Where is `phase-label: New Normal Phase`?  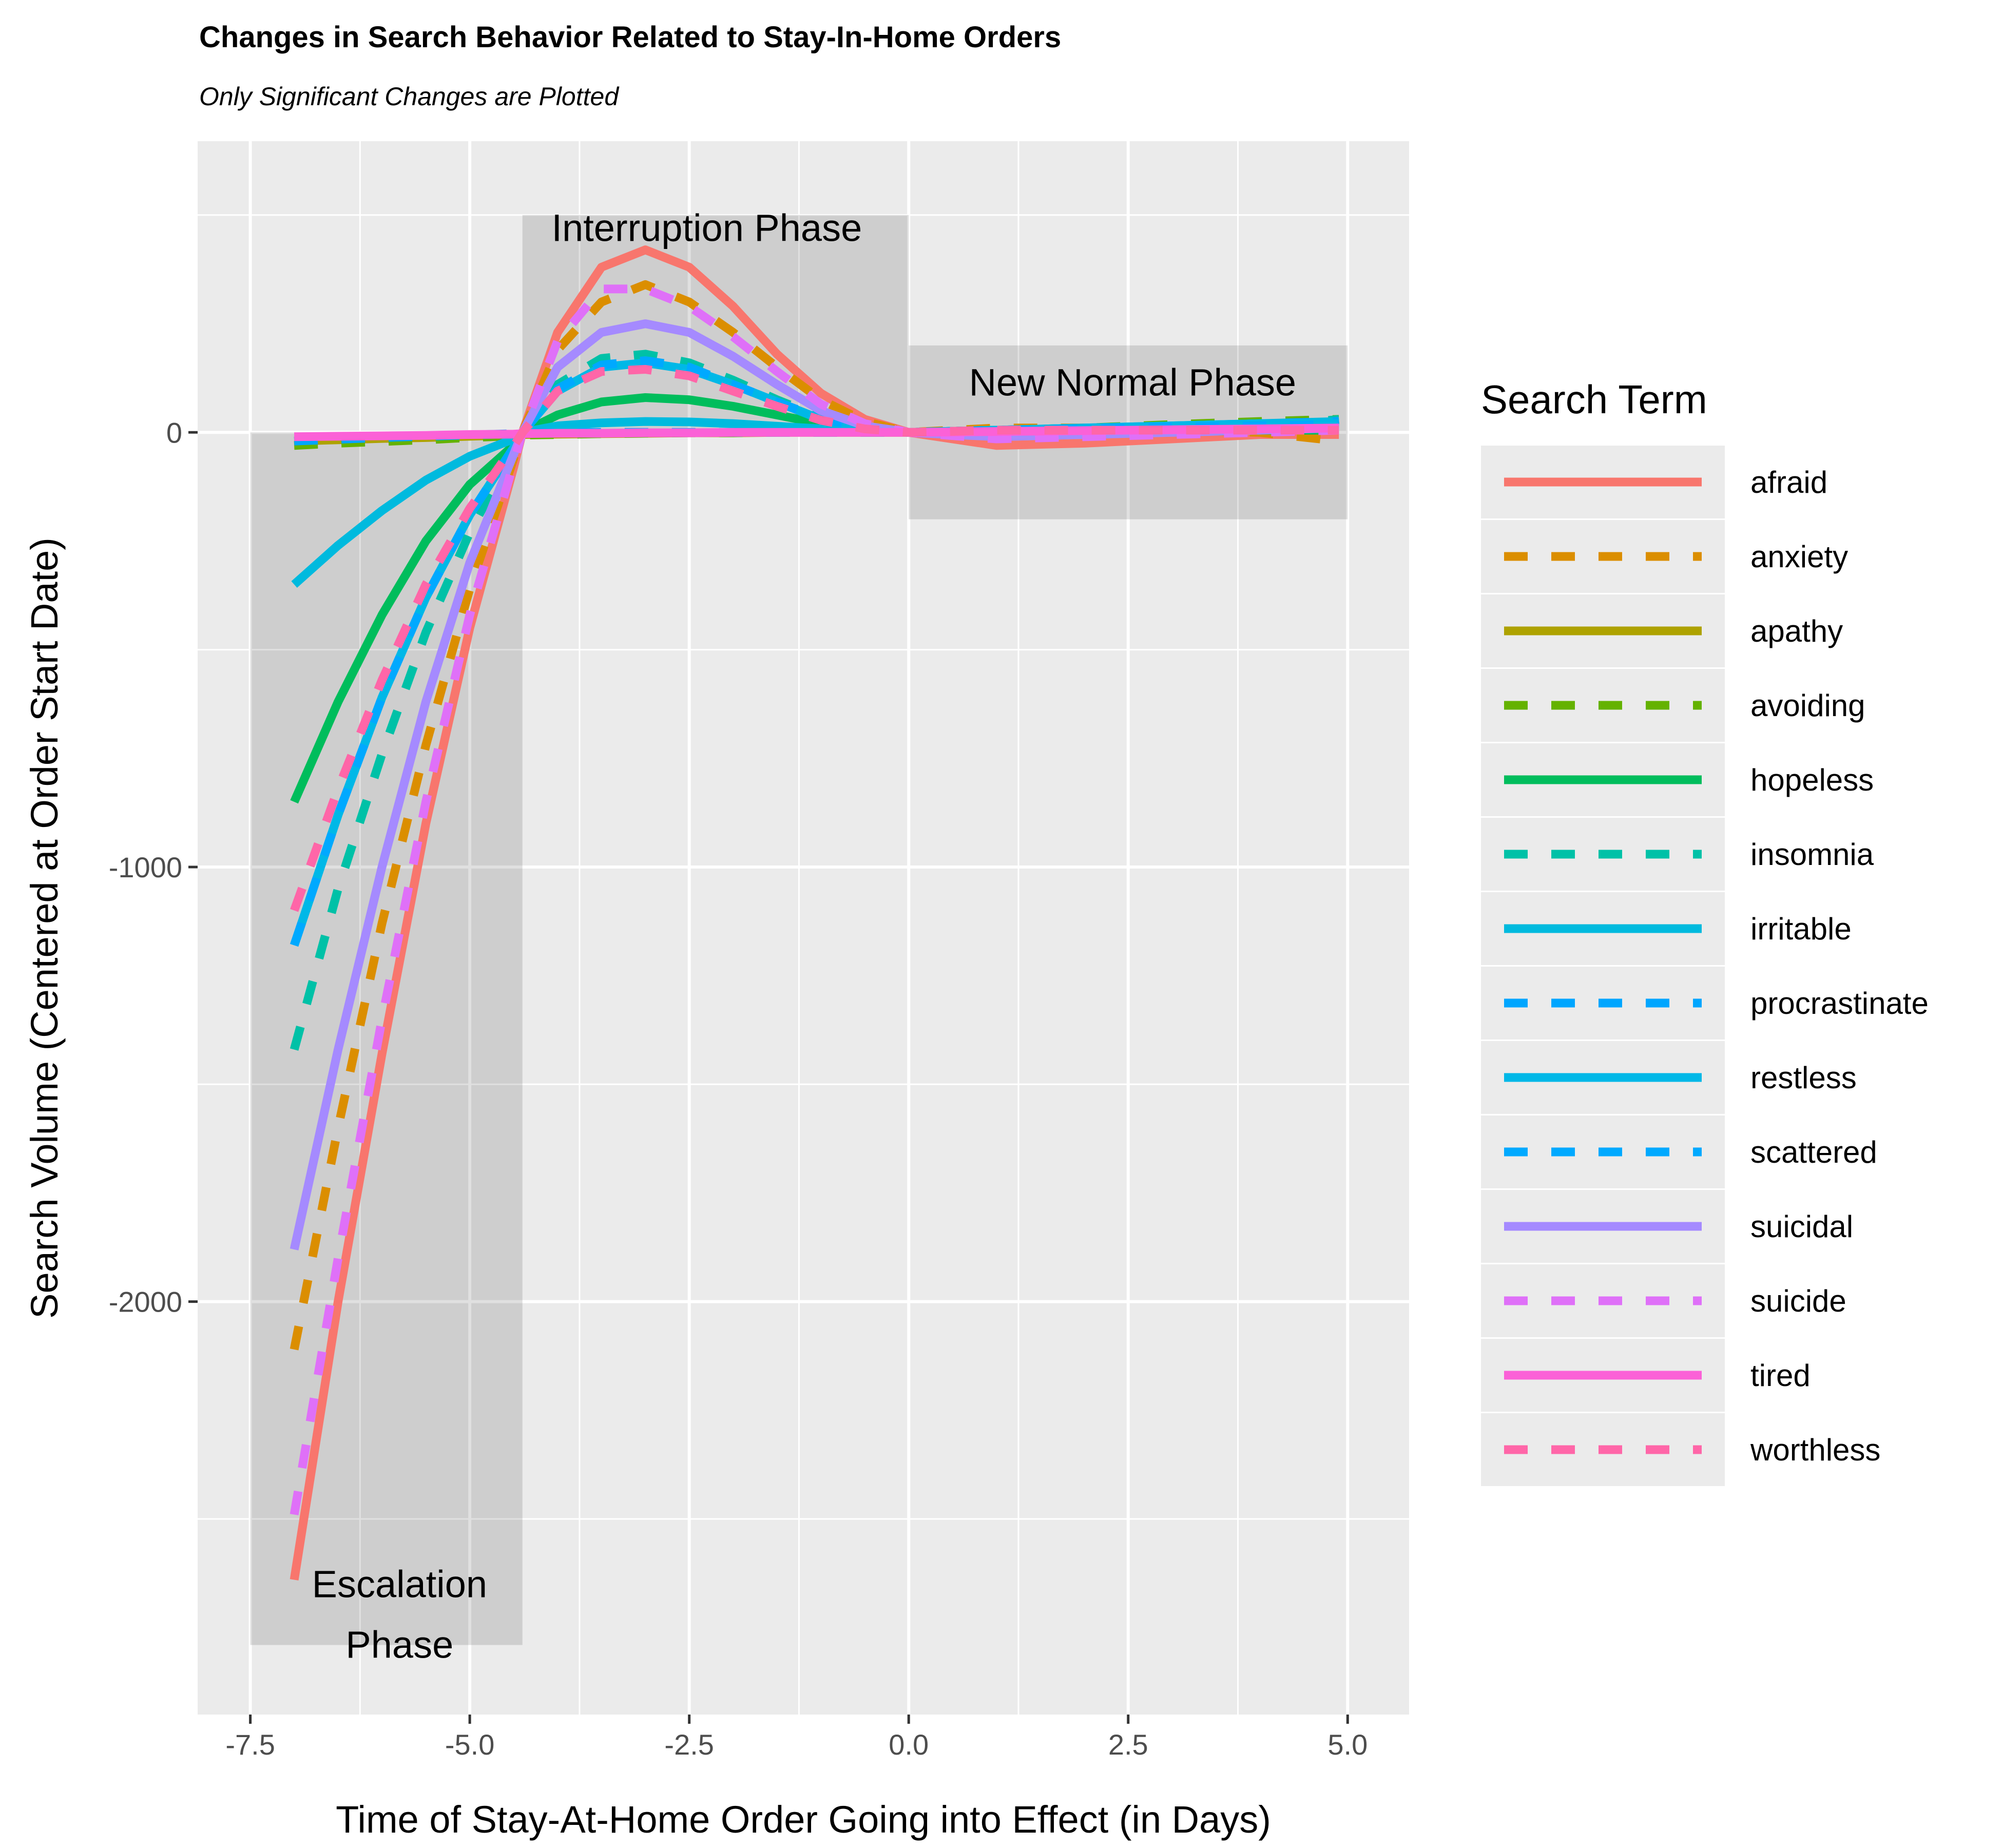 phase-label: New Normal Phase is located at coordinates (1132, 382).